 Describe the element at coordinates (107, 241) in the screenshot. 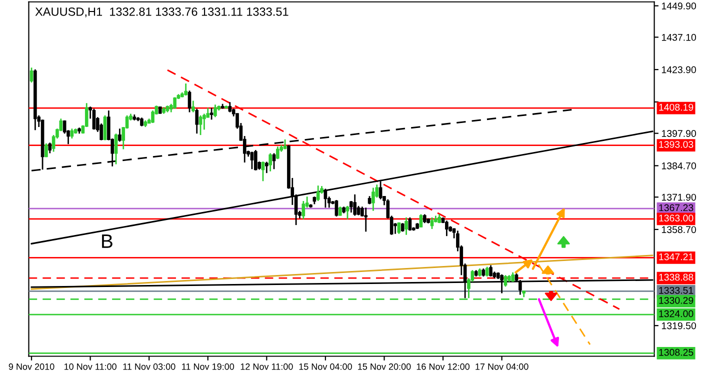

I see `annotation: B` at that location.